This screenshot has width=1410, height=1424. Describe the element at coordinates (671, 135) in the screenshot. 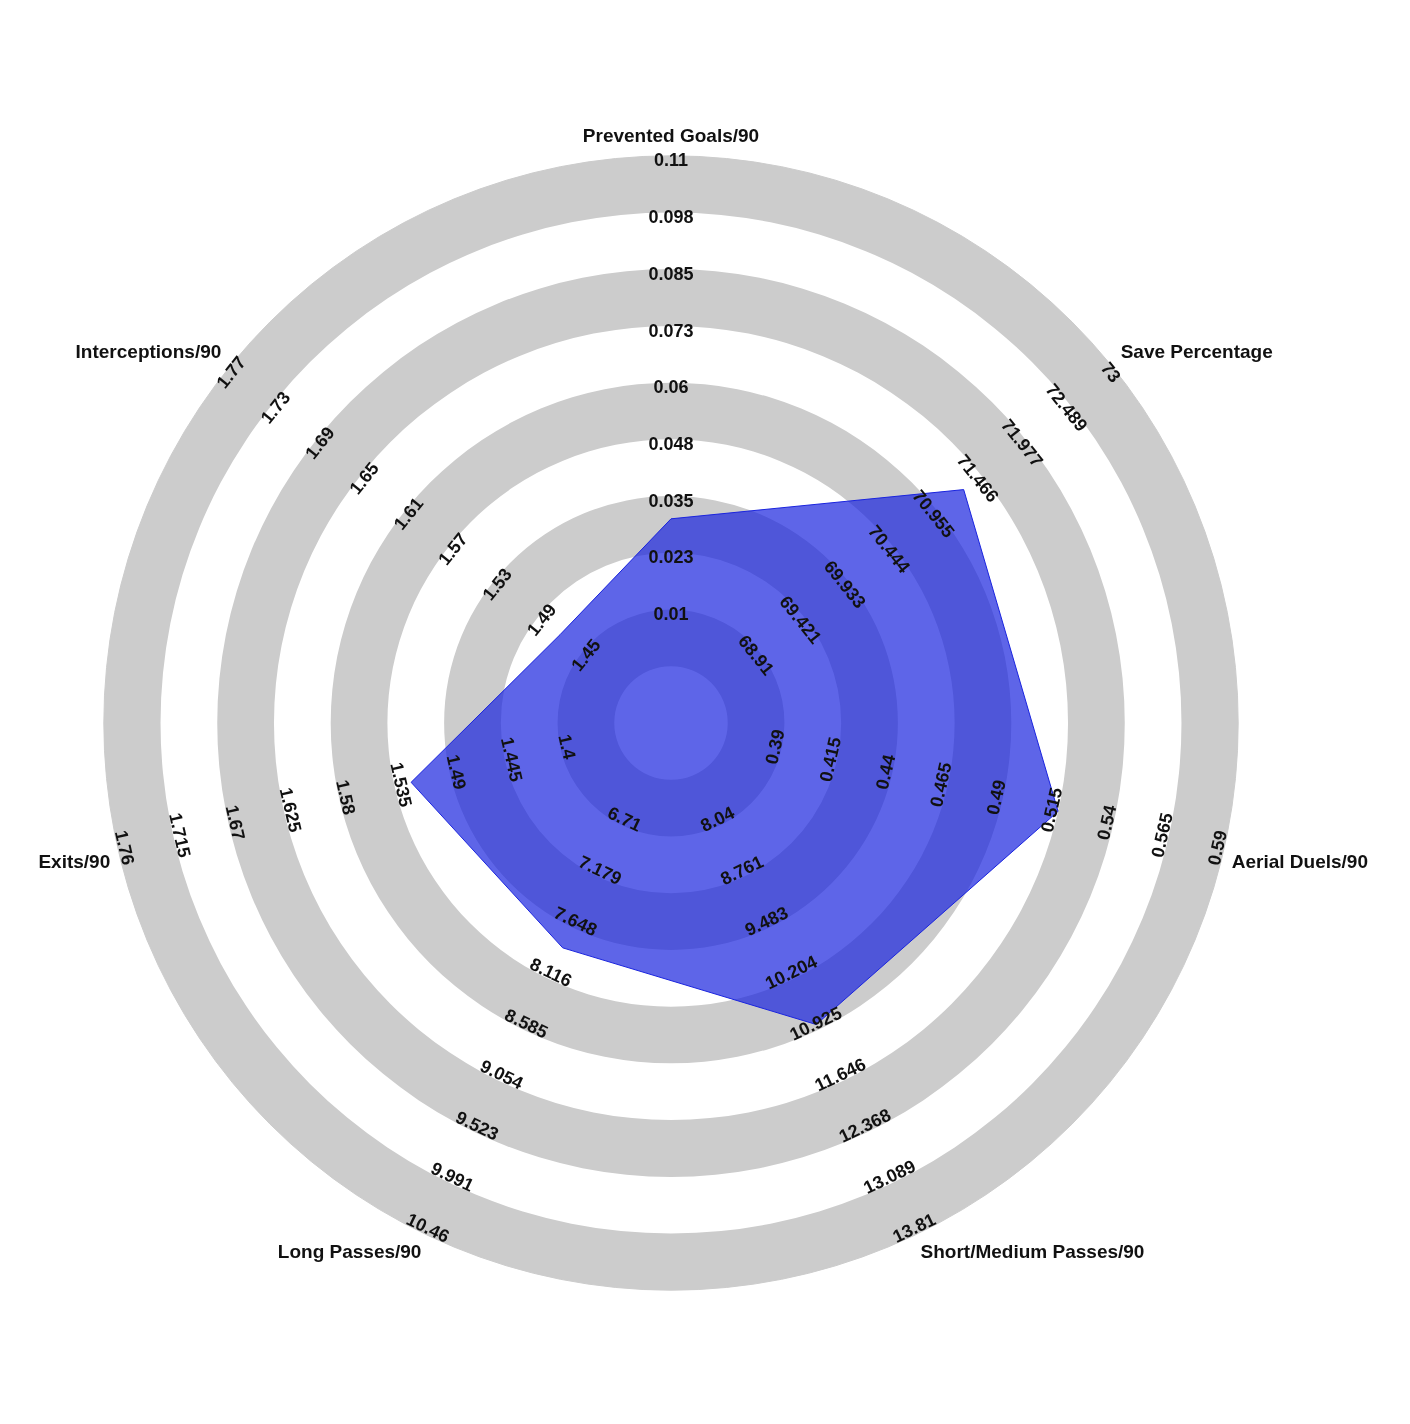

I see `spoke-label: Prevented Goals/90` at that location.